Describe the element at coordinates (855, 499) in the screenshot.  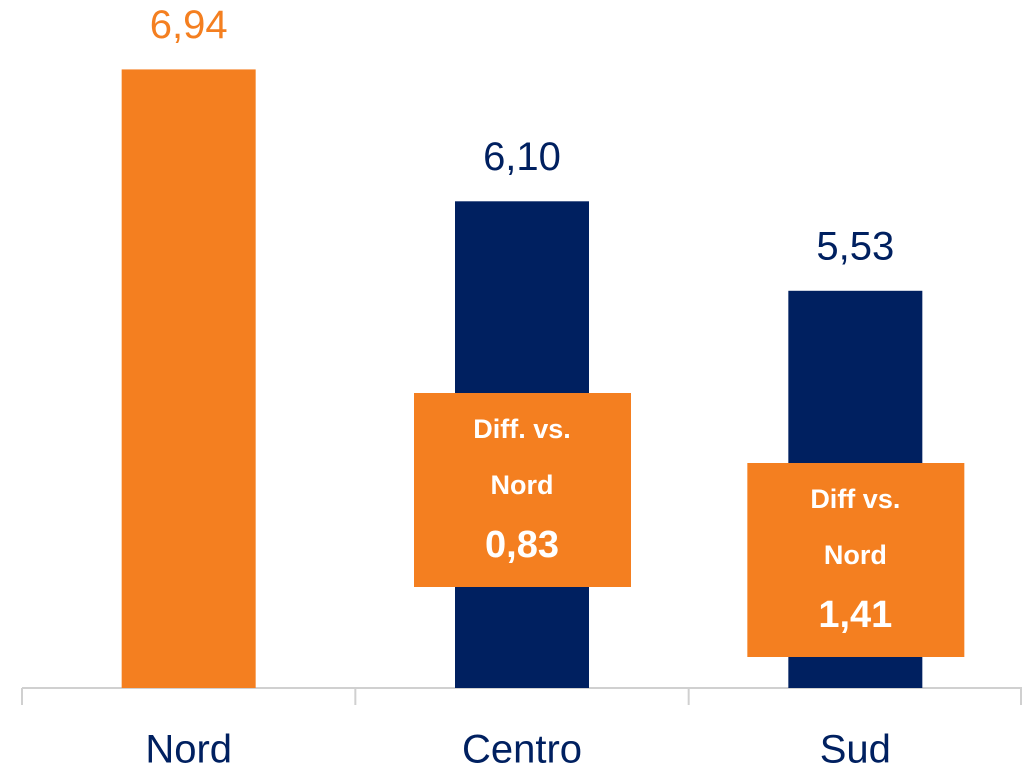
I see `annotation-text: Diff vs.` at that location.